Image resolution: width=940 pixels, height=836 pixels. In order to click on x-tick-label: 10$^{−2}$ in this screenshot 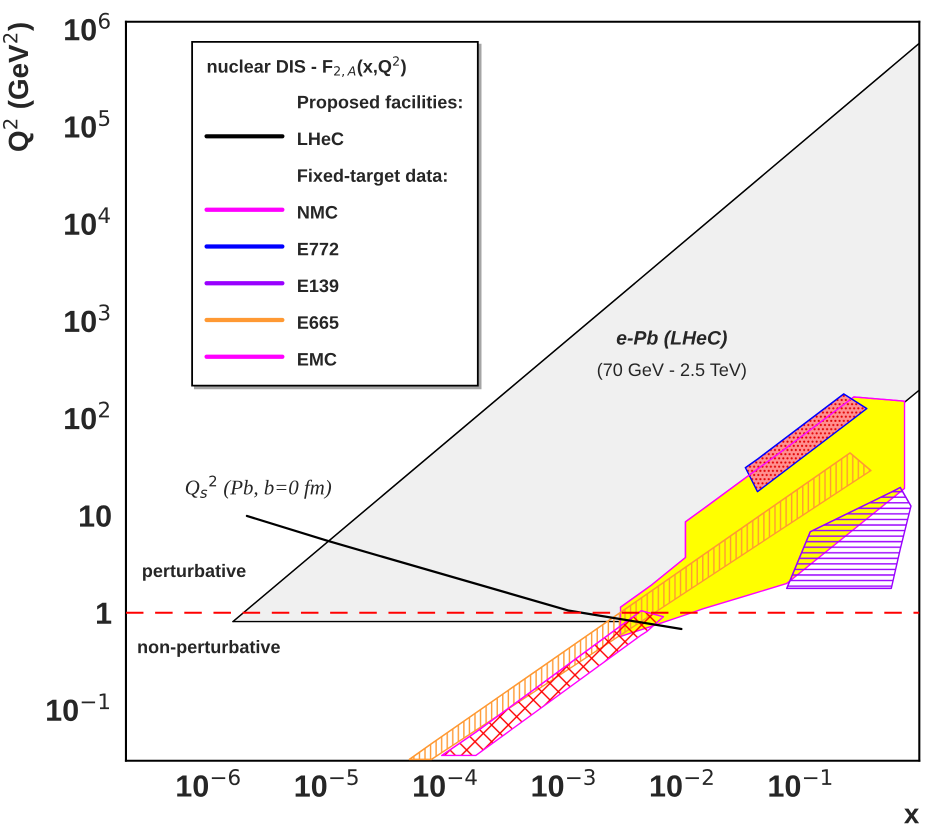, I will do `click(681, 782)`.